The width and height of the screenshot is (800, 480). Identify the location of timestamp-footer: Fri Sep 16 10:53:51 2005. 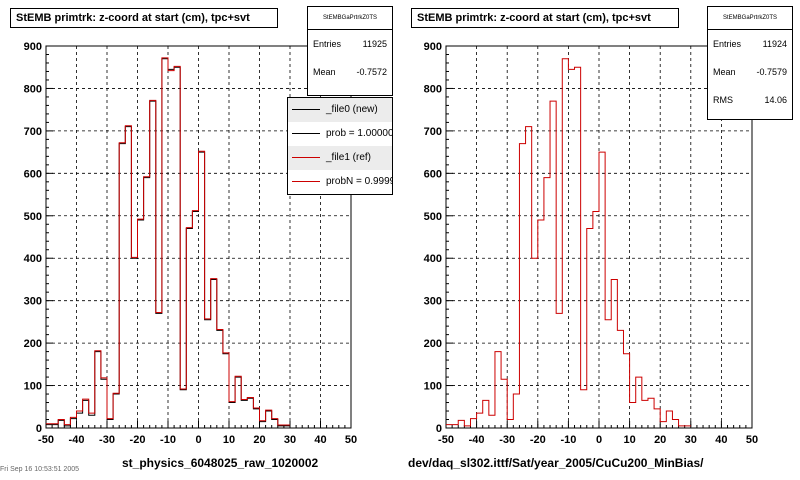
(40, 469).